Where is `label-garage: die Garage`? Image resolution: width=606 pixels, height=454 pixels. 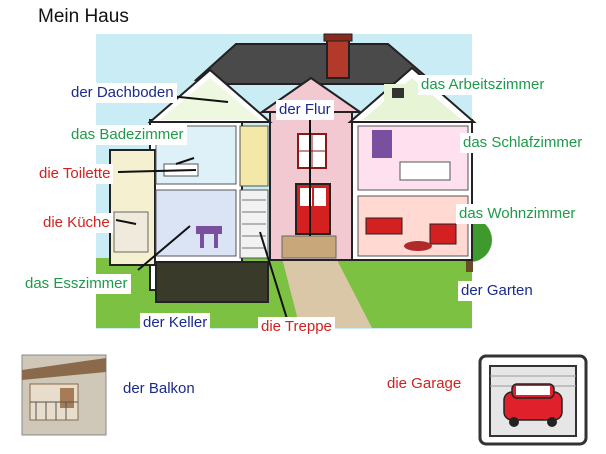 label-garage: die Garage is located at coordinates (424, 384).